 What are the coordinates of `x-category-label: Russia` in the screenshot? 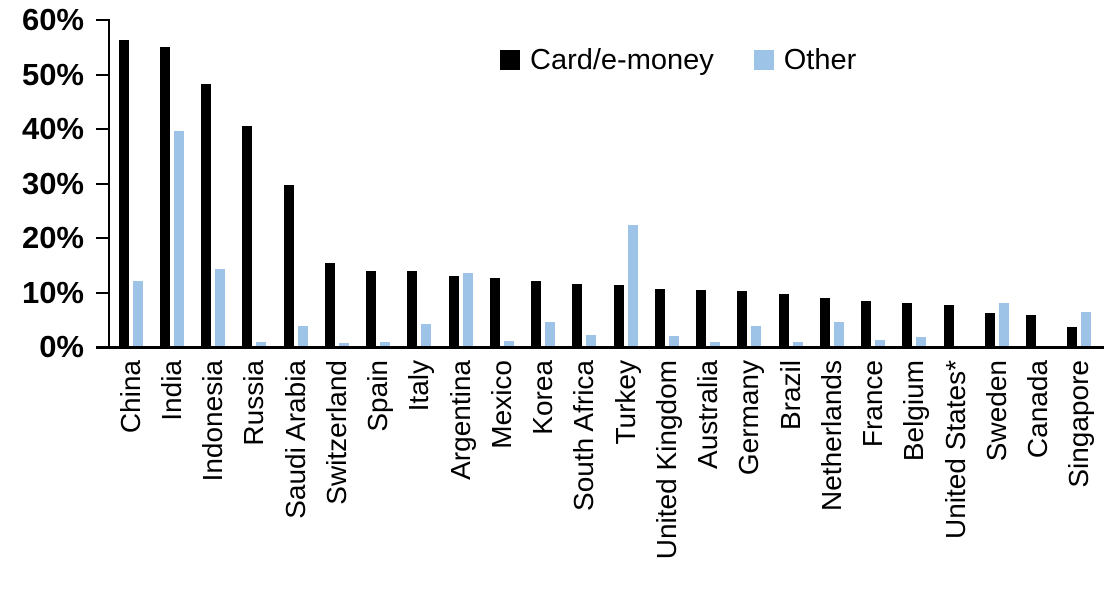 It's located at (254, 403).